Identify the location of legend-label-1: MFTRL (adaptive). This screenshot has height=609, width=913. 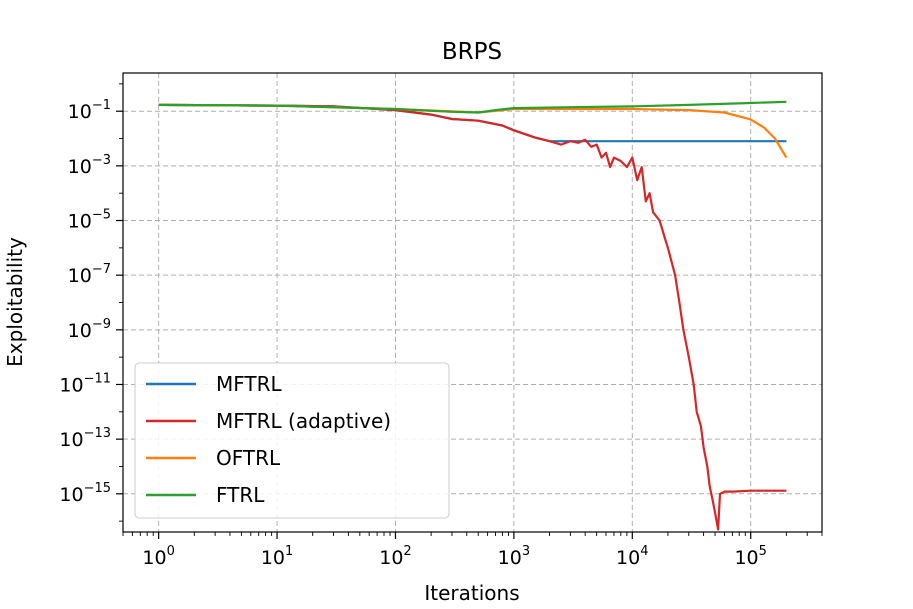
(303, 421).